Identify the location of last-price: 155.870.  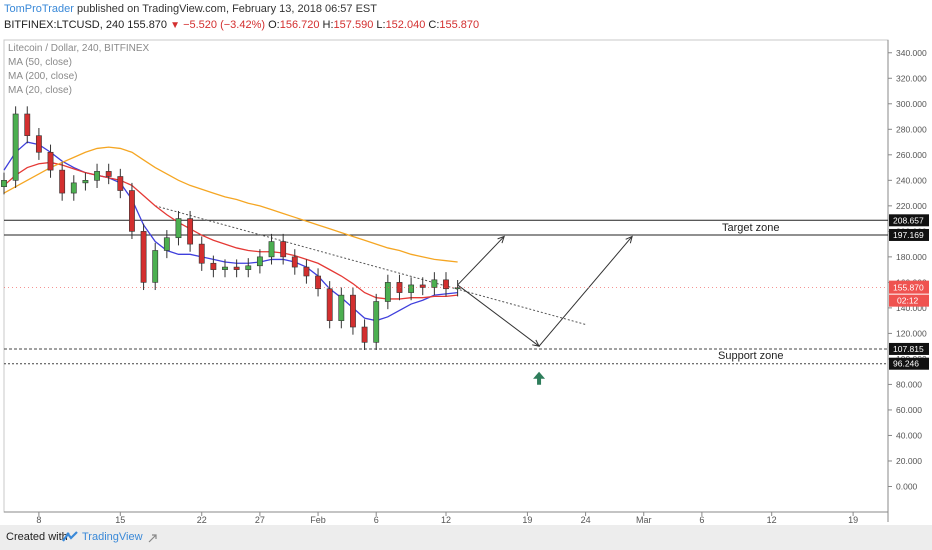
(147, 25).